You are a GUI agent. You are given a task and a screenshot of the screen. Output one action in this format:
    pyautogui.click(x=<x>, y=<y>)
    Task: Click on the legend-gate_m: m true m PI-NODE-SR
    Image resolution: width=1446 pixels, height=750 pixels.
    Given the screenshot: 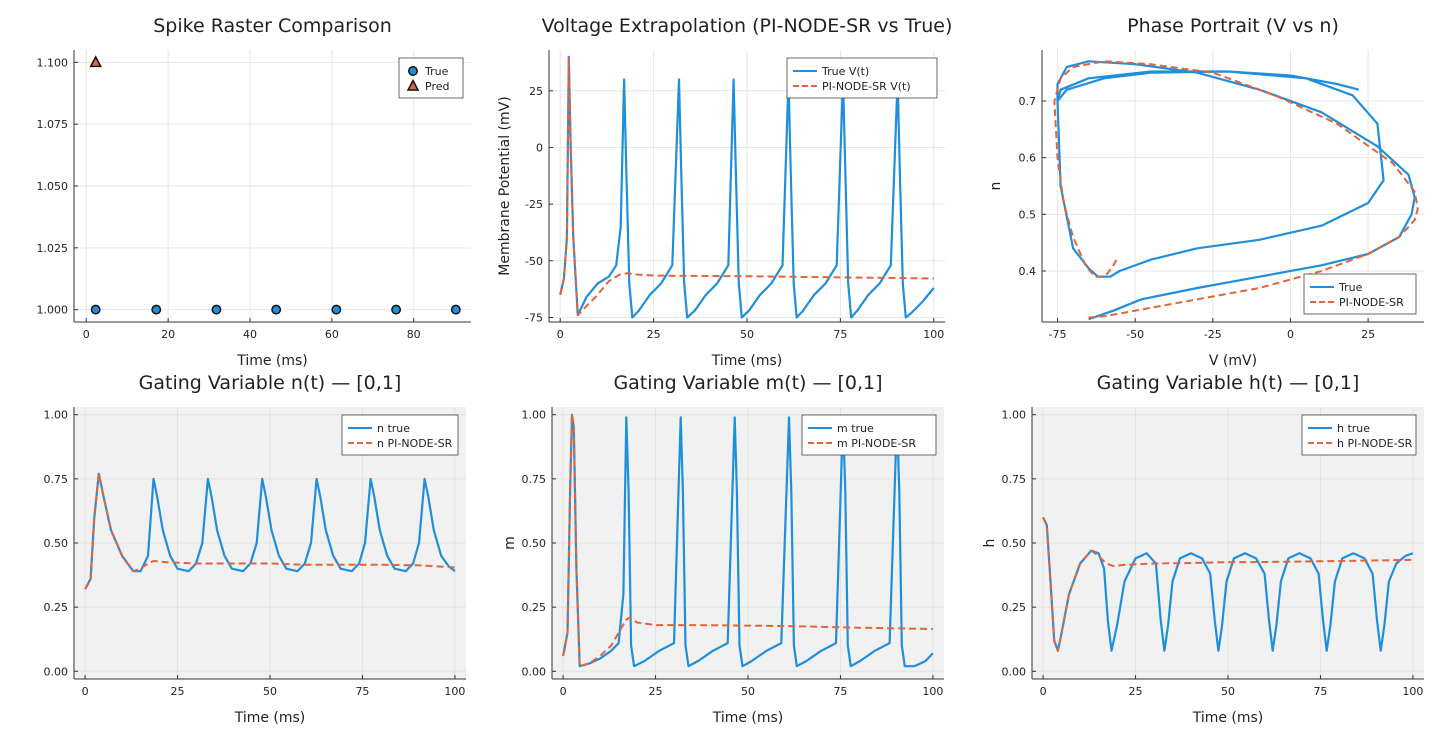 What is the action you would take?
    pyautogui.click(x=869, y=435)
    